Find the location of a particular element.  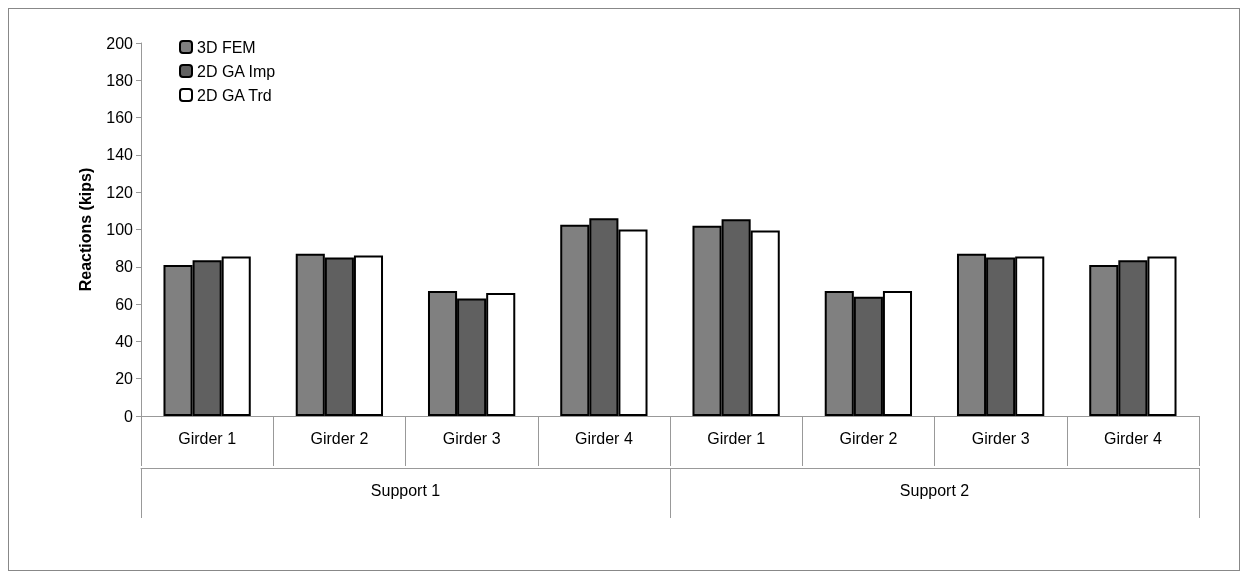

y-tick-label: 140 is located at coordinates (120, 155).